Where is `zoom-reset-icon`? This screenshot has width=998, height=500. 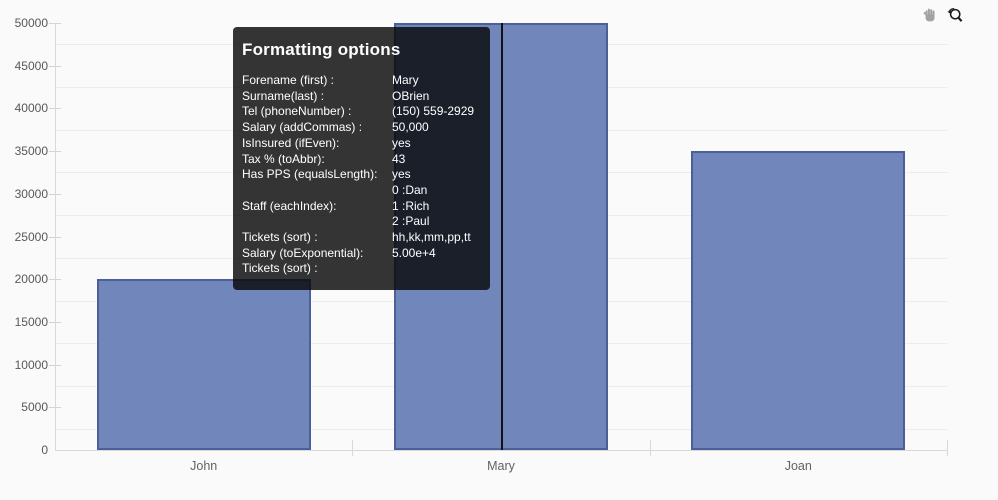 zoom-reset-icon is located at coordinates (954, 15).